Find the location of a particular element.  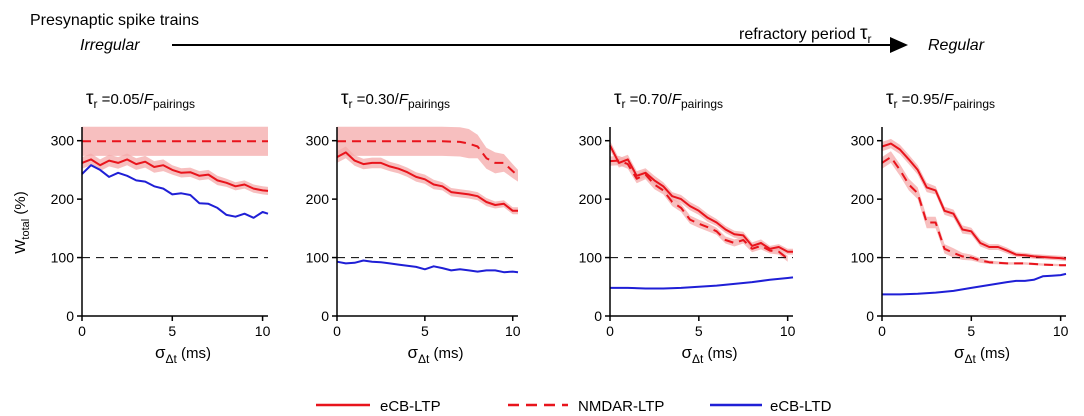

panel-title: τr =0.70/Fpairings is located at coordinates (668, 99).